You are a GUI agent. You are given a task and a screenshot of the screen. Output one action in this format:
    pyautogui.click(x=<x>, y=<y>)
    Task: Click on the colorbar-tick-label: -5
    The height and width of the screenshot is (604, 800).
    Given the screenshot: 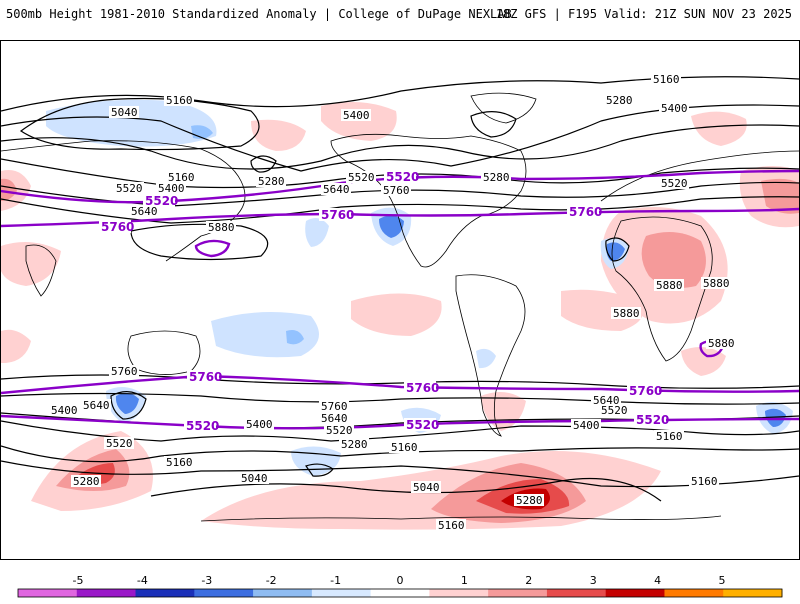 What is the action you would take?
    pyautogui.click(x=78, y=580)
    